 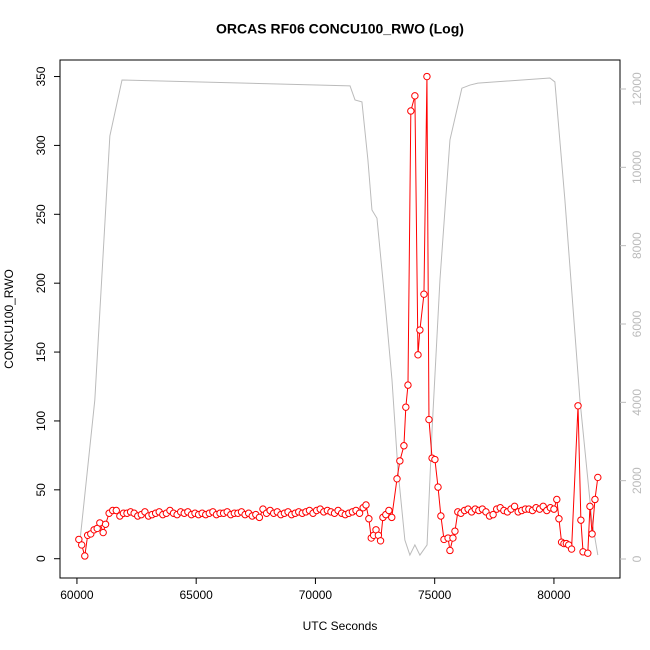 What do you see at coordinates (554, 595) in the screenshot?
I see `x-tick-label: 80000` at bounding box center [554, 595].